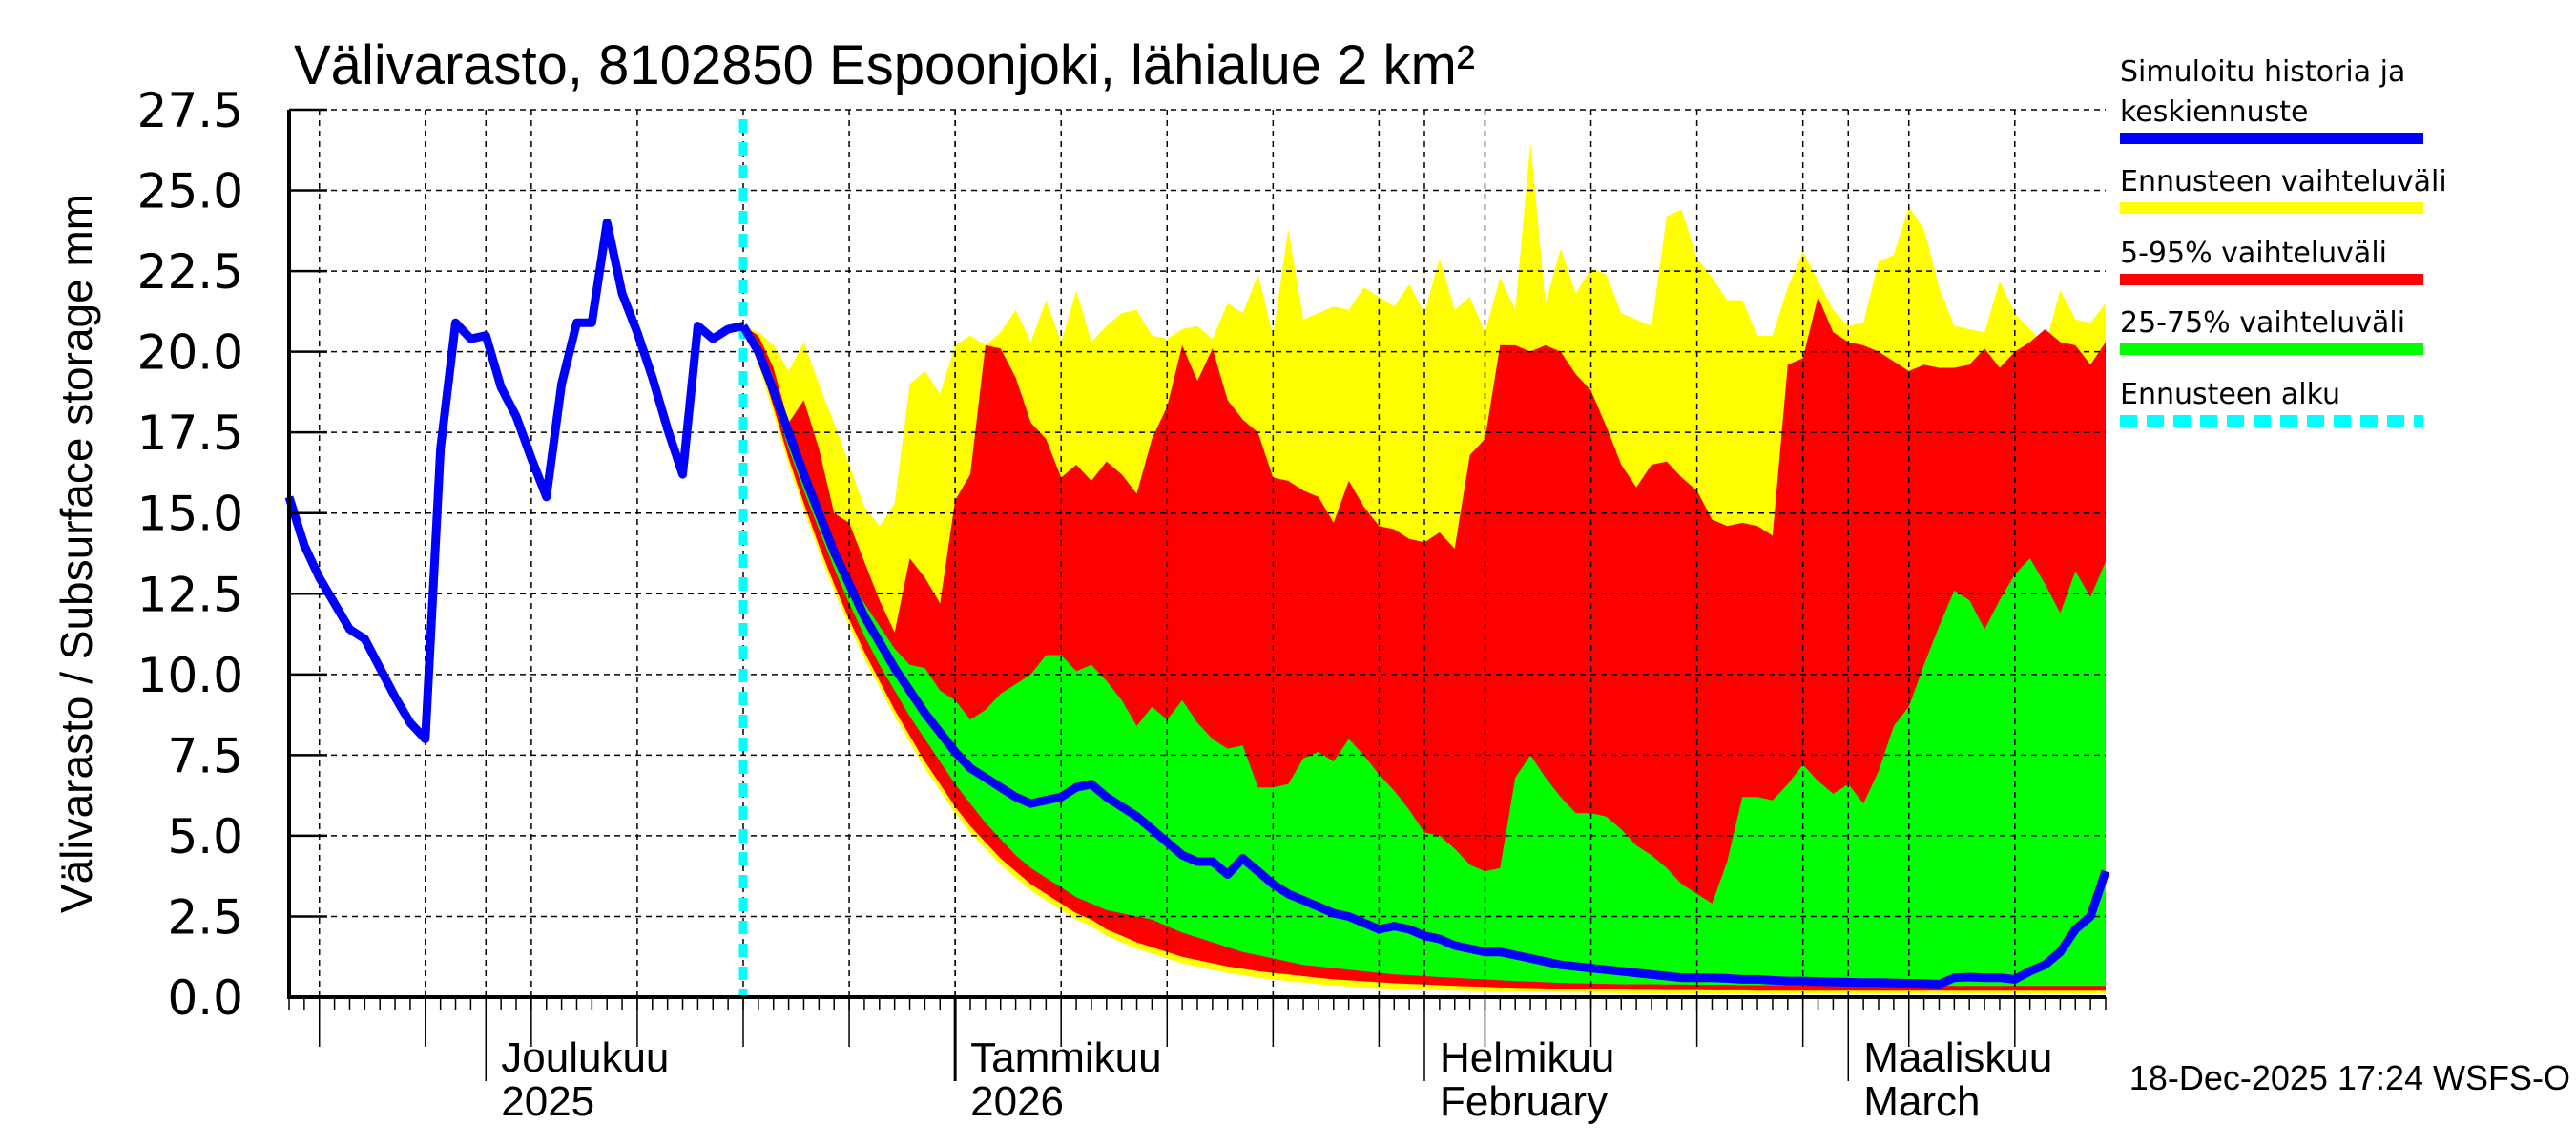  I want to click on year-label: 2025, so click(547, 1101).